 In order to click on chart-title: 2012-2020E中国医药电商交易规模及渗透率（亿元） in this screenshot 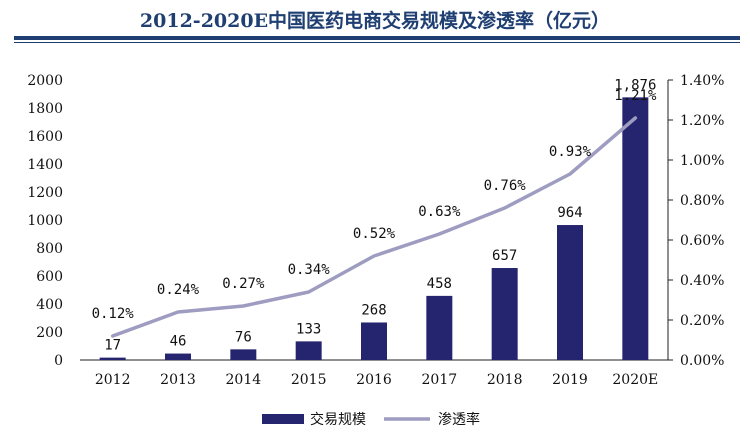, I will do `click(375, 21)`.